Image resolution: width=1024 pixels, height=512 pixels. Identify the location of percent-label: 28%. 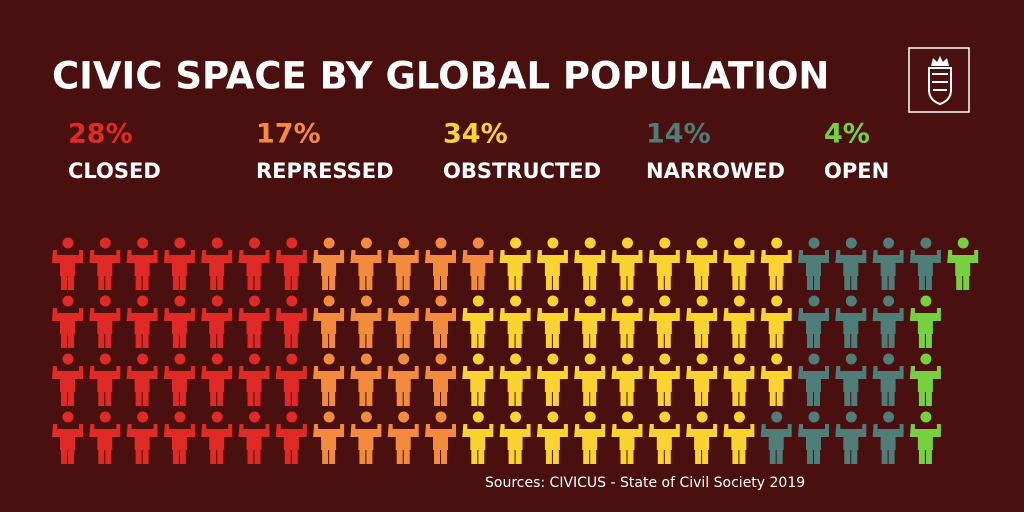
(100, 134).